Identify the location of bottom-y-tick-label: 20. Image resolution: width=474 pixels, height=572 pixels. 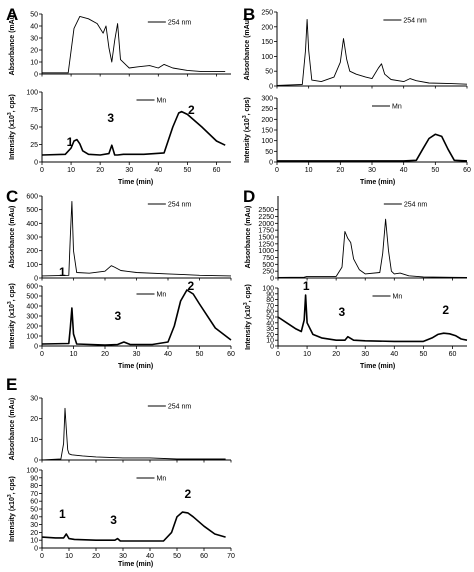
(270, 335).